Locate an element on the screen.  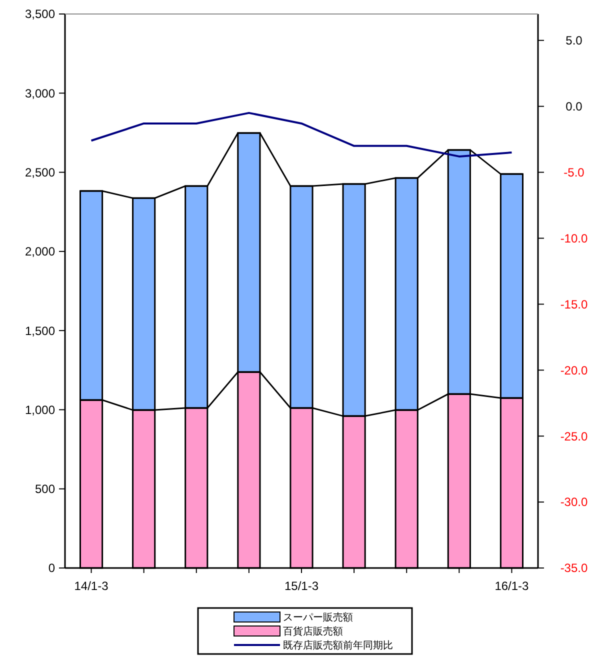
y2-tick-label: -30.0 is located at coordinates (574, 502).